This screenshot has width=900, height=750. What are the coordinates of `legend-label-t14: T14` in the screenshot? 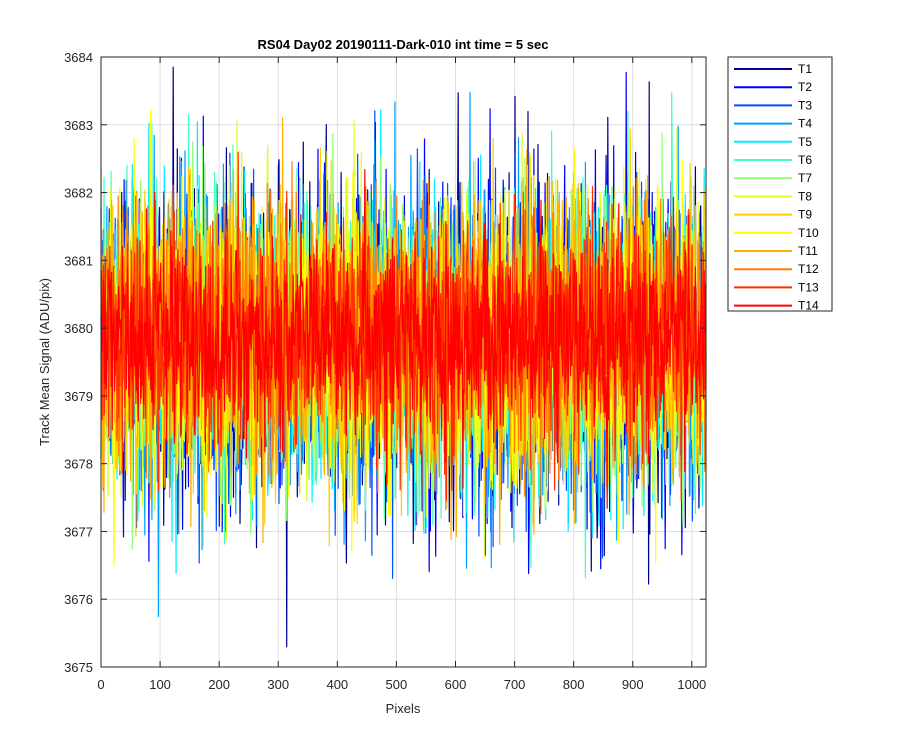 It's located at (808, 306).